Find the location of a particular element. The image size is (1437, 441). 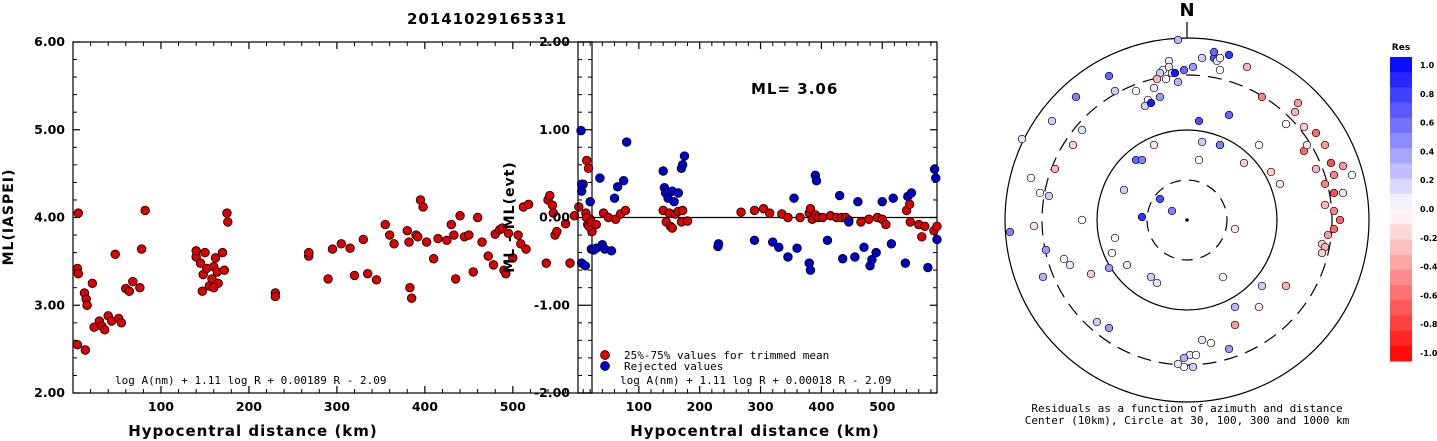

legend-label-rejected: Rejected values is located at coordinates (673, 366).